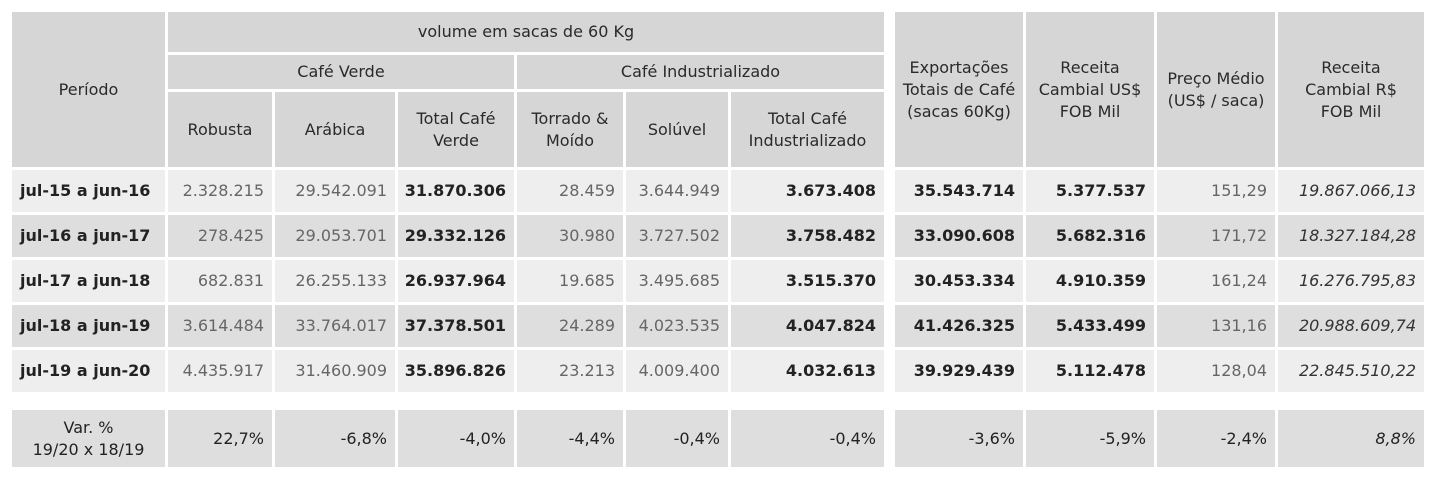  What do you see at coordinates (456, 281) in the screenshot?
I see `cell-total-verde: 26.937.964` at bounding box center [456, 281].